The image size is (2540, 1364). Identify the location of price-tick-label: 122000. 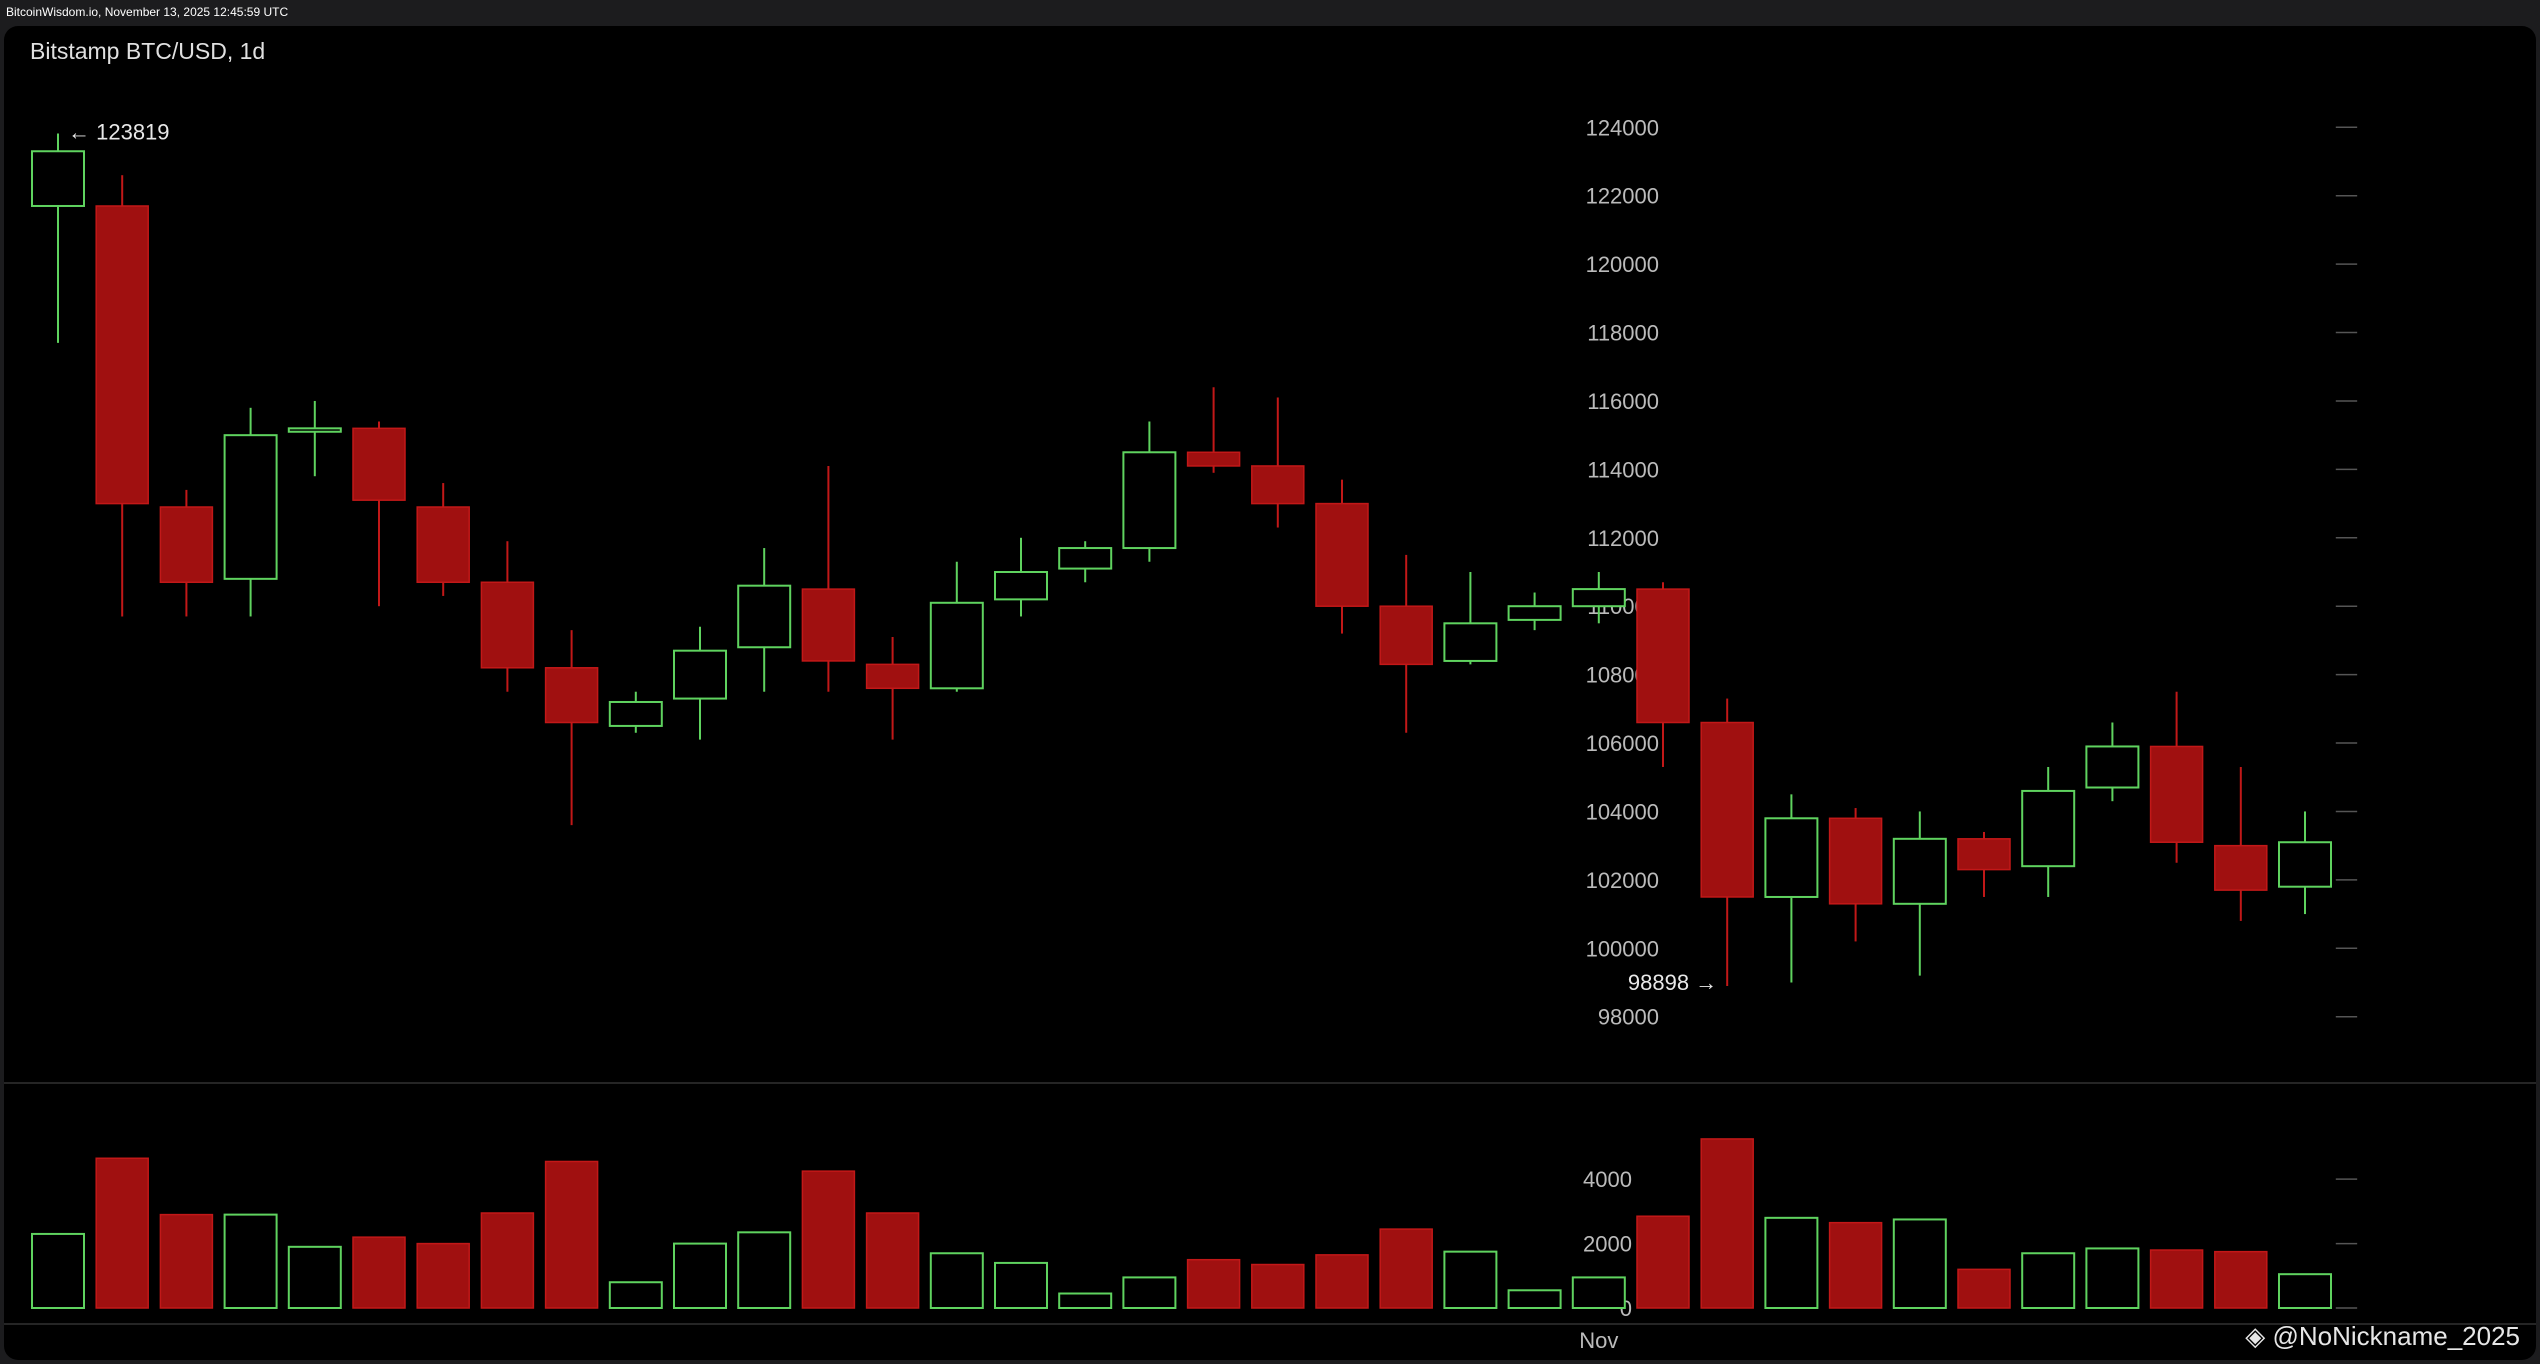
(1622, 196).